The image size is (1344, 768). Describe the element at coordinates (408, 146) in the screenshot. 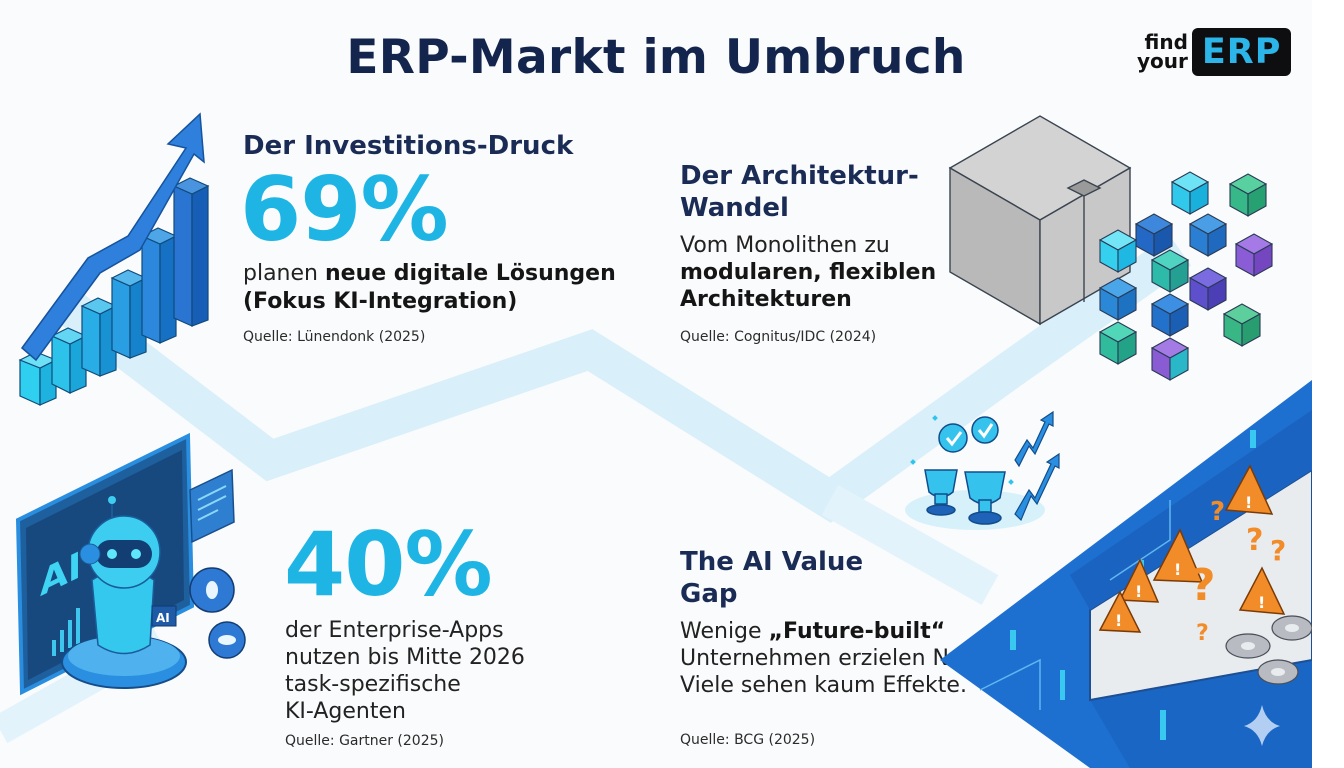

I see `section-heading-investitions-druck: Der Investitions-Druck` at that location.